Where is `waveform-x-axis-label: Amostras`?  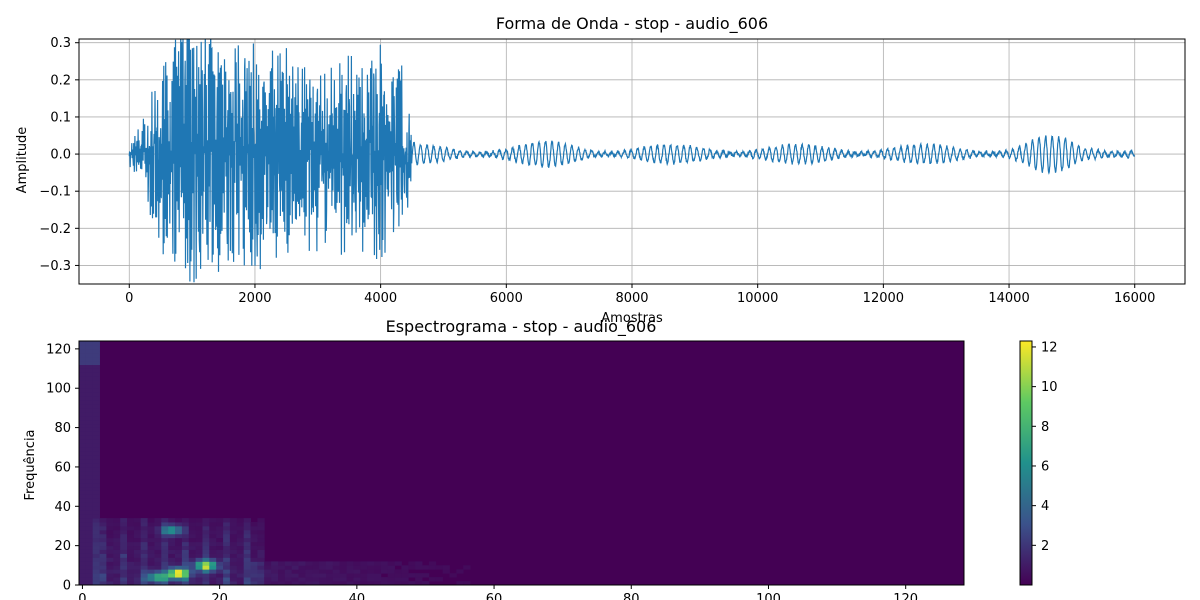
waveform-x-axis-label: Amostras is located at coordinates (632, 318).